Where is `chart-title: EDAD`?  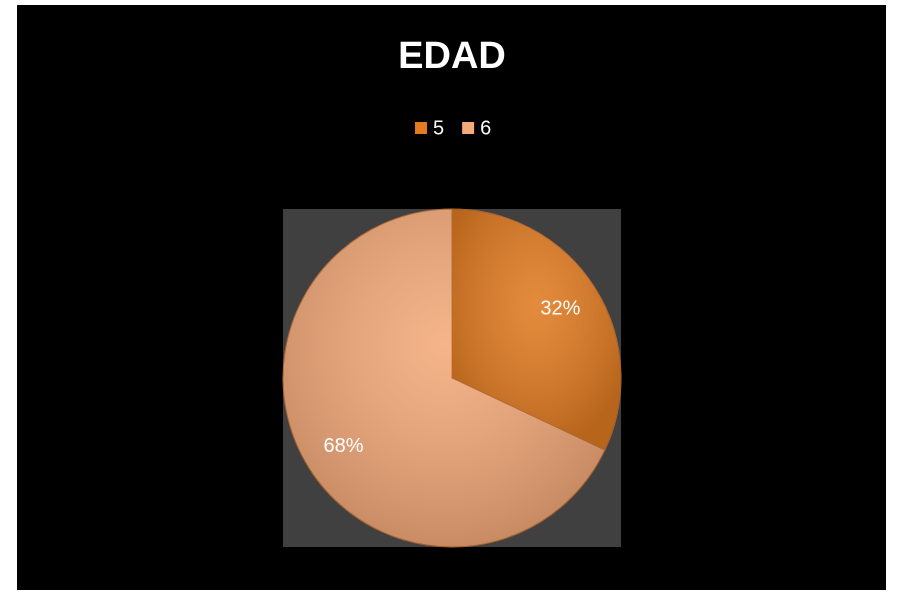
chart-title: EDAD is located at coordinates (452, 56).